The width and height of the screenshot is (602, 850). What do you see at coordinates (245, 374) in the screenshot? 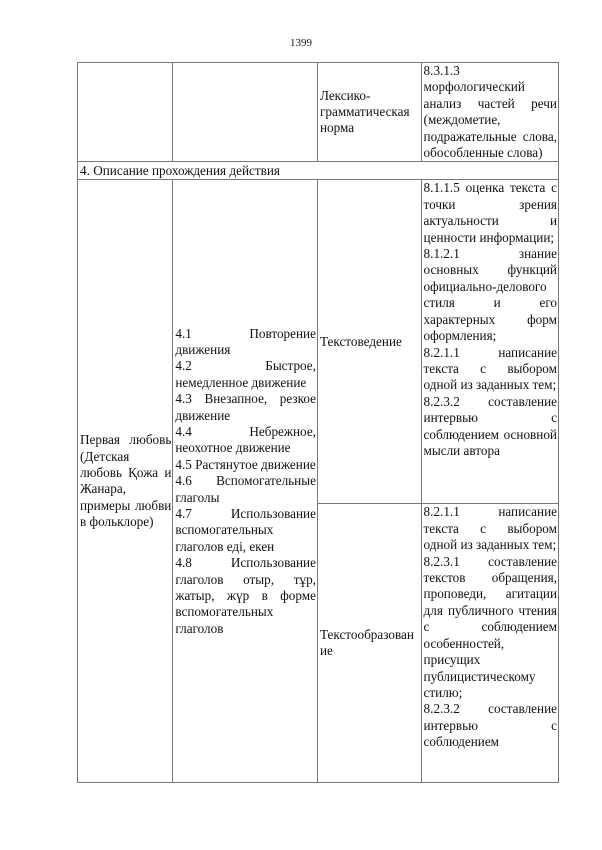
I see `grammar-topic: 4.2 Быстрое, немедленное движение` at bounding box center [245, 374].